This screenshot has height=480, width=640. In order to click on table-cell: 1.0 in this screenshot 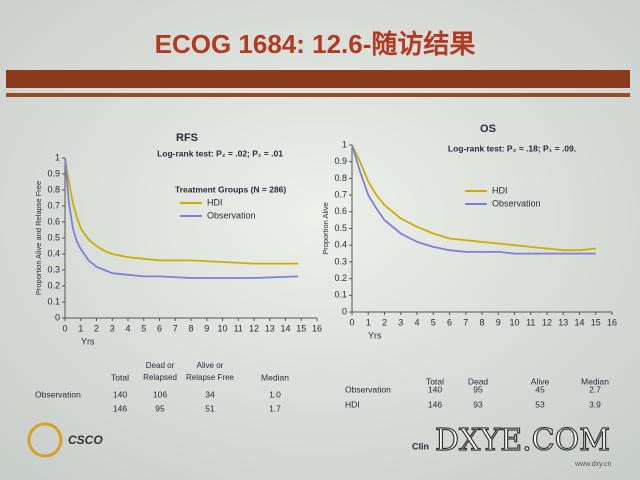, I will do `click(275, 394)`.